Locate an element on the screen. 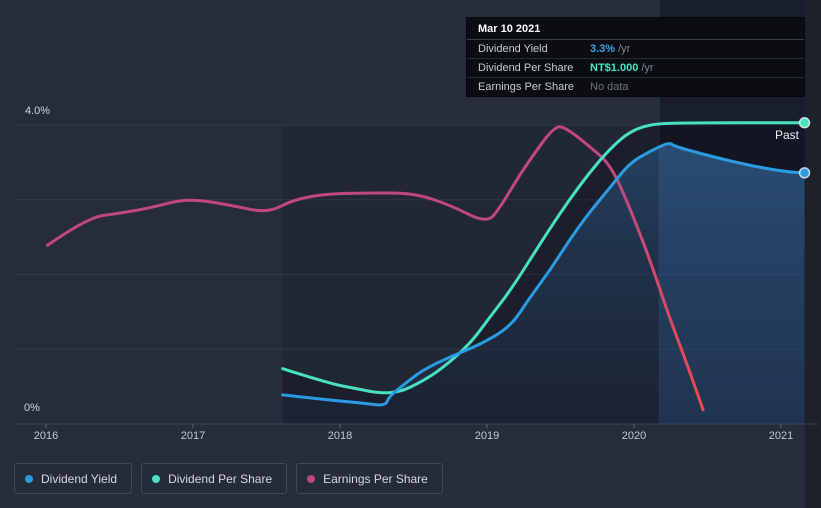  legend-item-earnings-per-share: Earnings Per Share is located at coordinates (369, 478).